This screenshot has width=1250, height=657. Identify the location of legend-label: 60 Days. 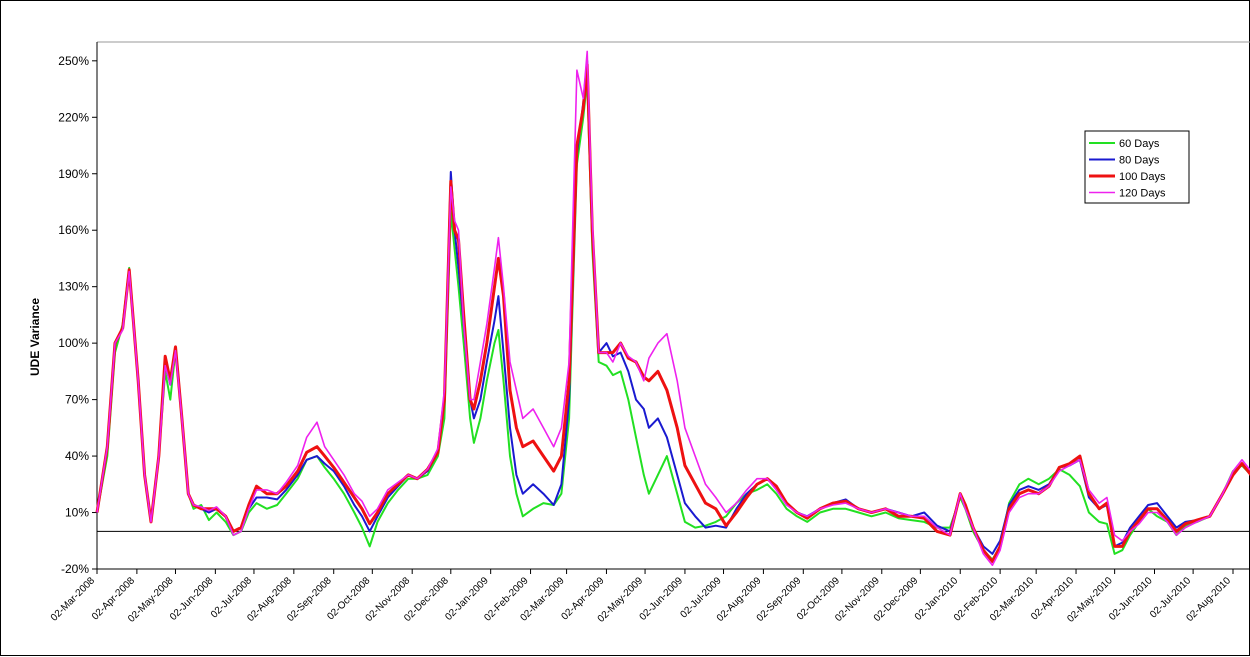
(1139, 144).